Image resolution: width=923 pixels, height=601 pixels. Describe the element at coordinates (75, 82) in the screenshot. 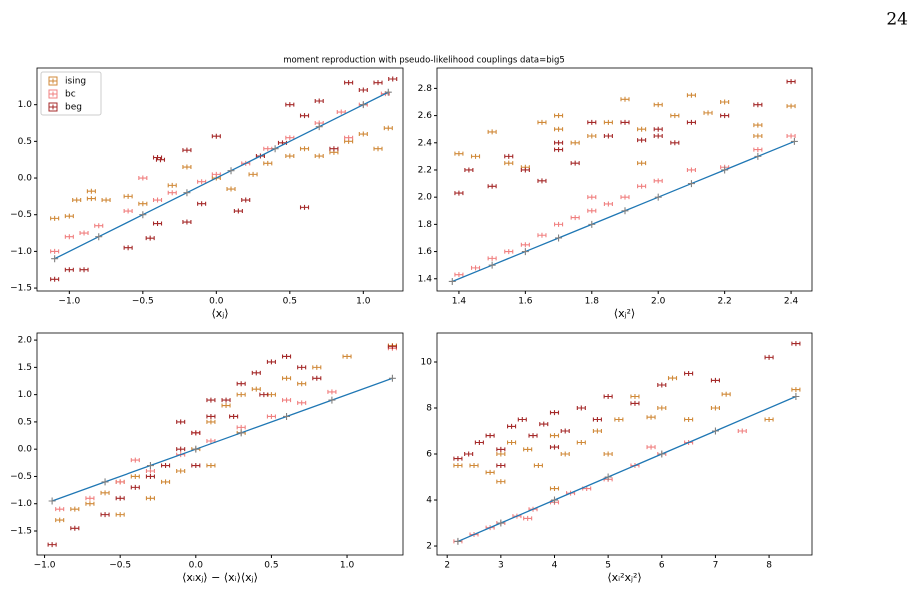

I see `legend-label: ising` at that location.